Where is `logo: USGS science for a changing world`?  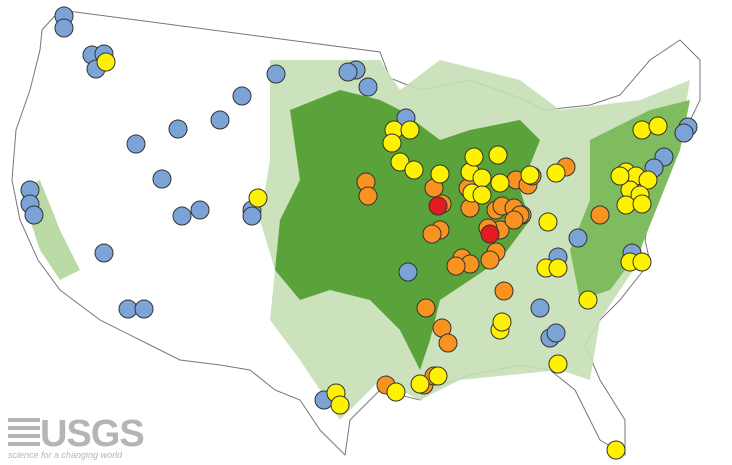 logo: USGS science for a changing world is located at coordinates (76, 436).